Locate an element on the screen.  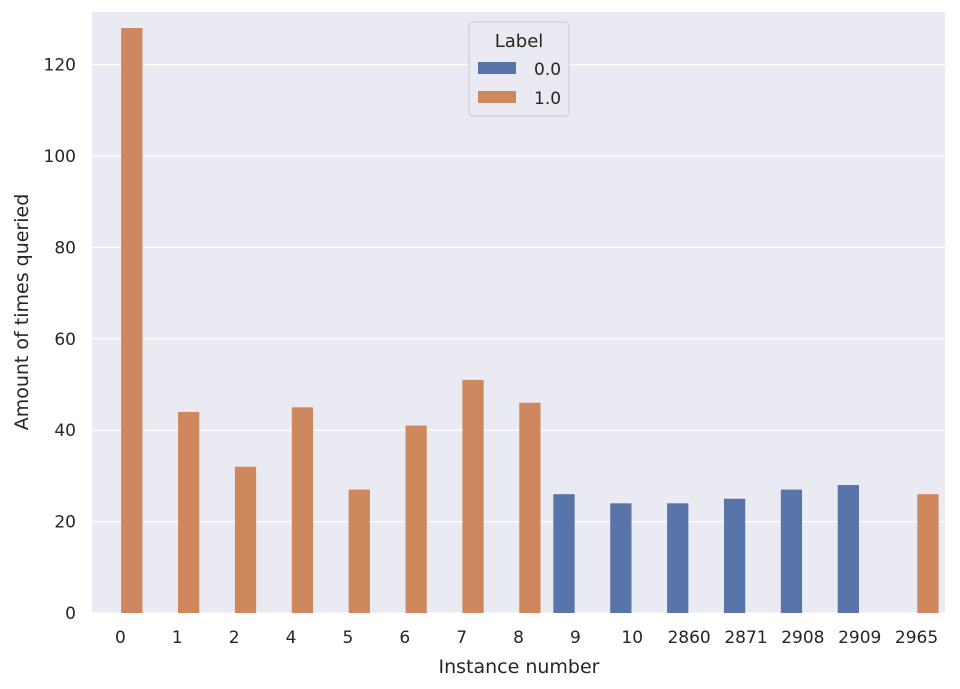
x-tick-label: 4 is located at coordinates (291, 638).